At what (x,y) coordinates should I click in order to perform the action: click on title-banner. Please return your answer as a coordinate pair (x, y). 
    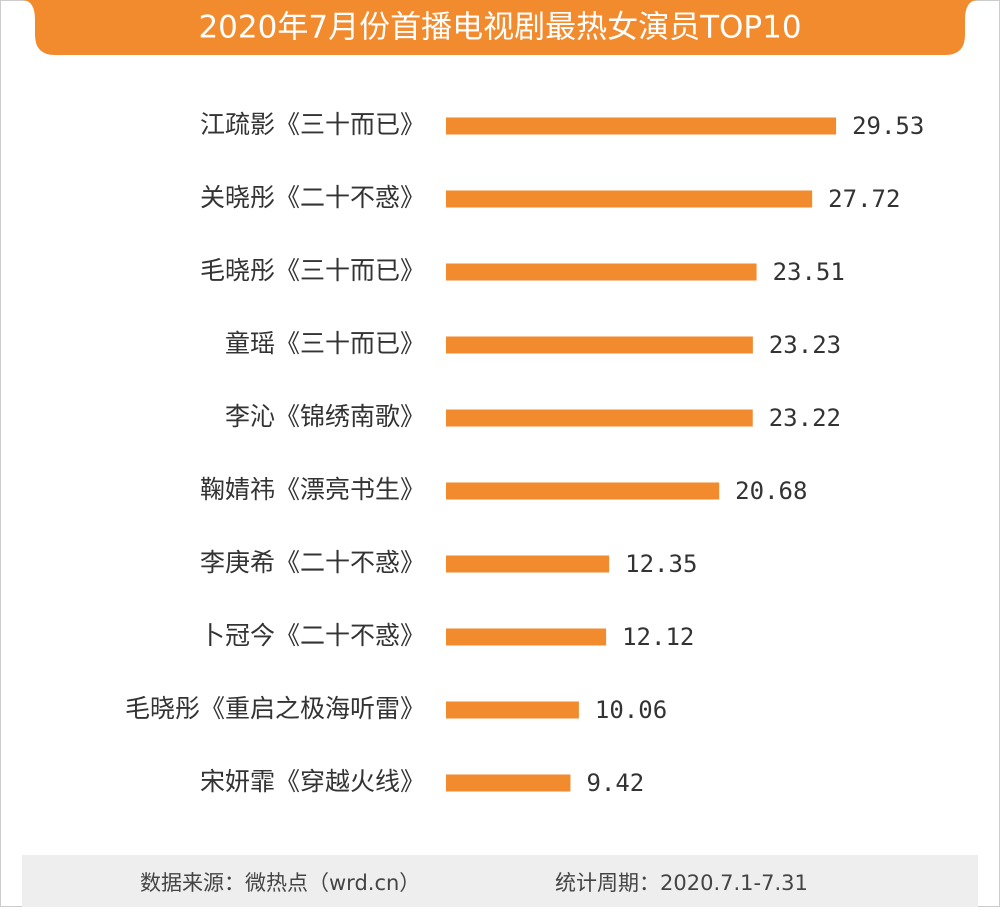
    Looking at the image, I should click on (500, 27).